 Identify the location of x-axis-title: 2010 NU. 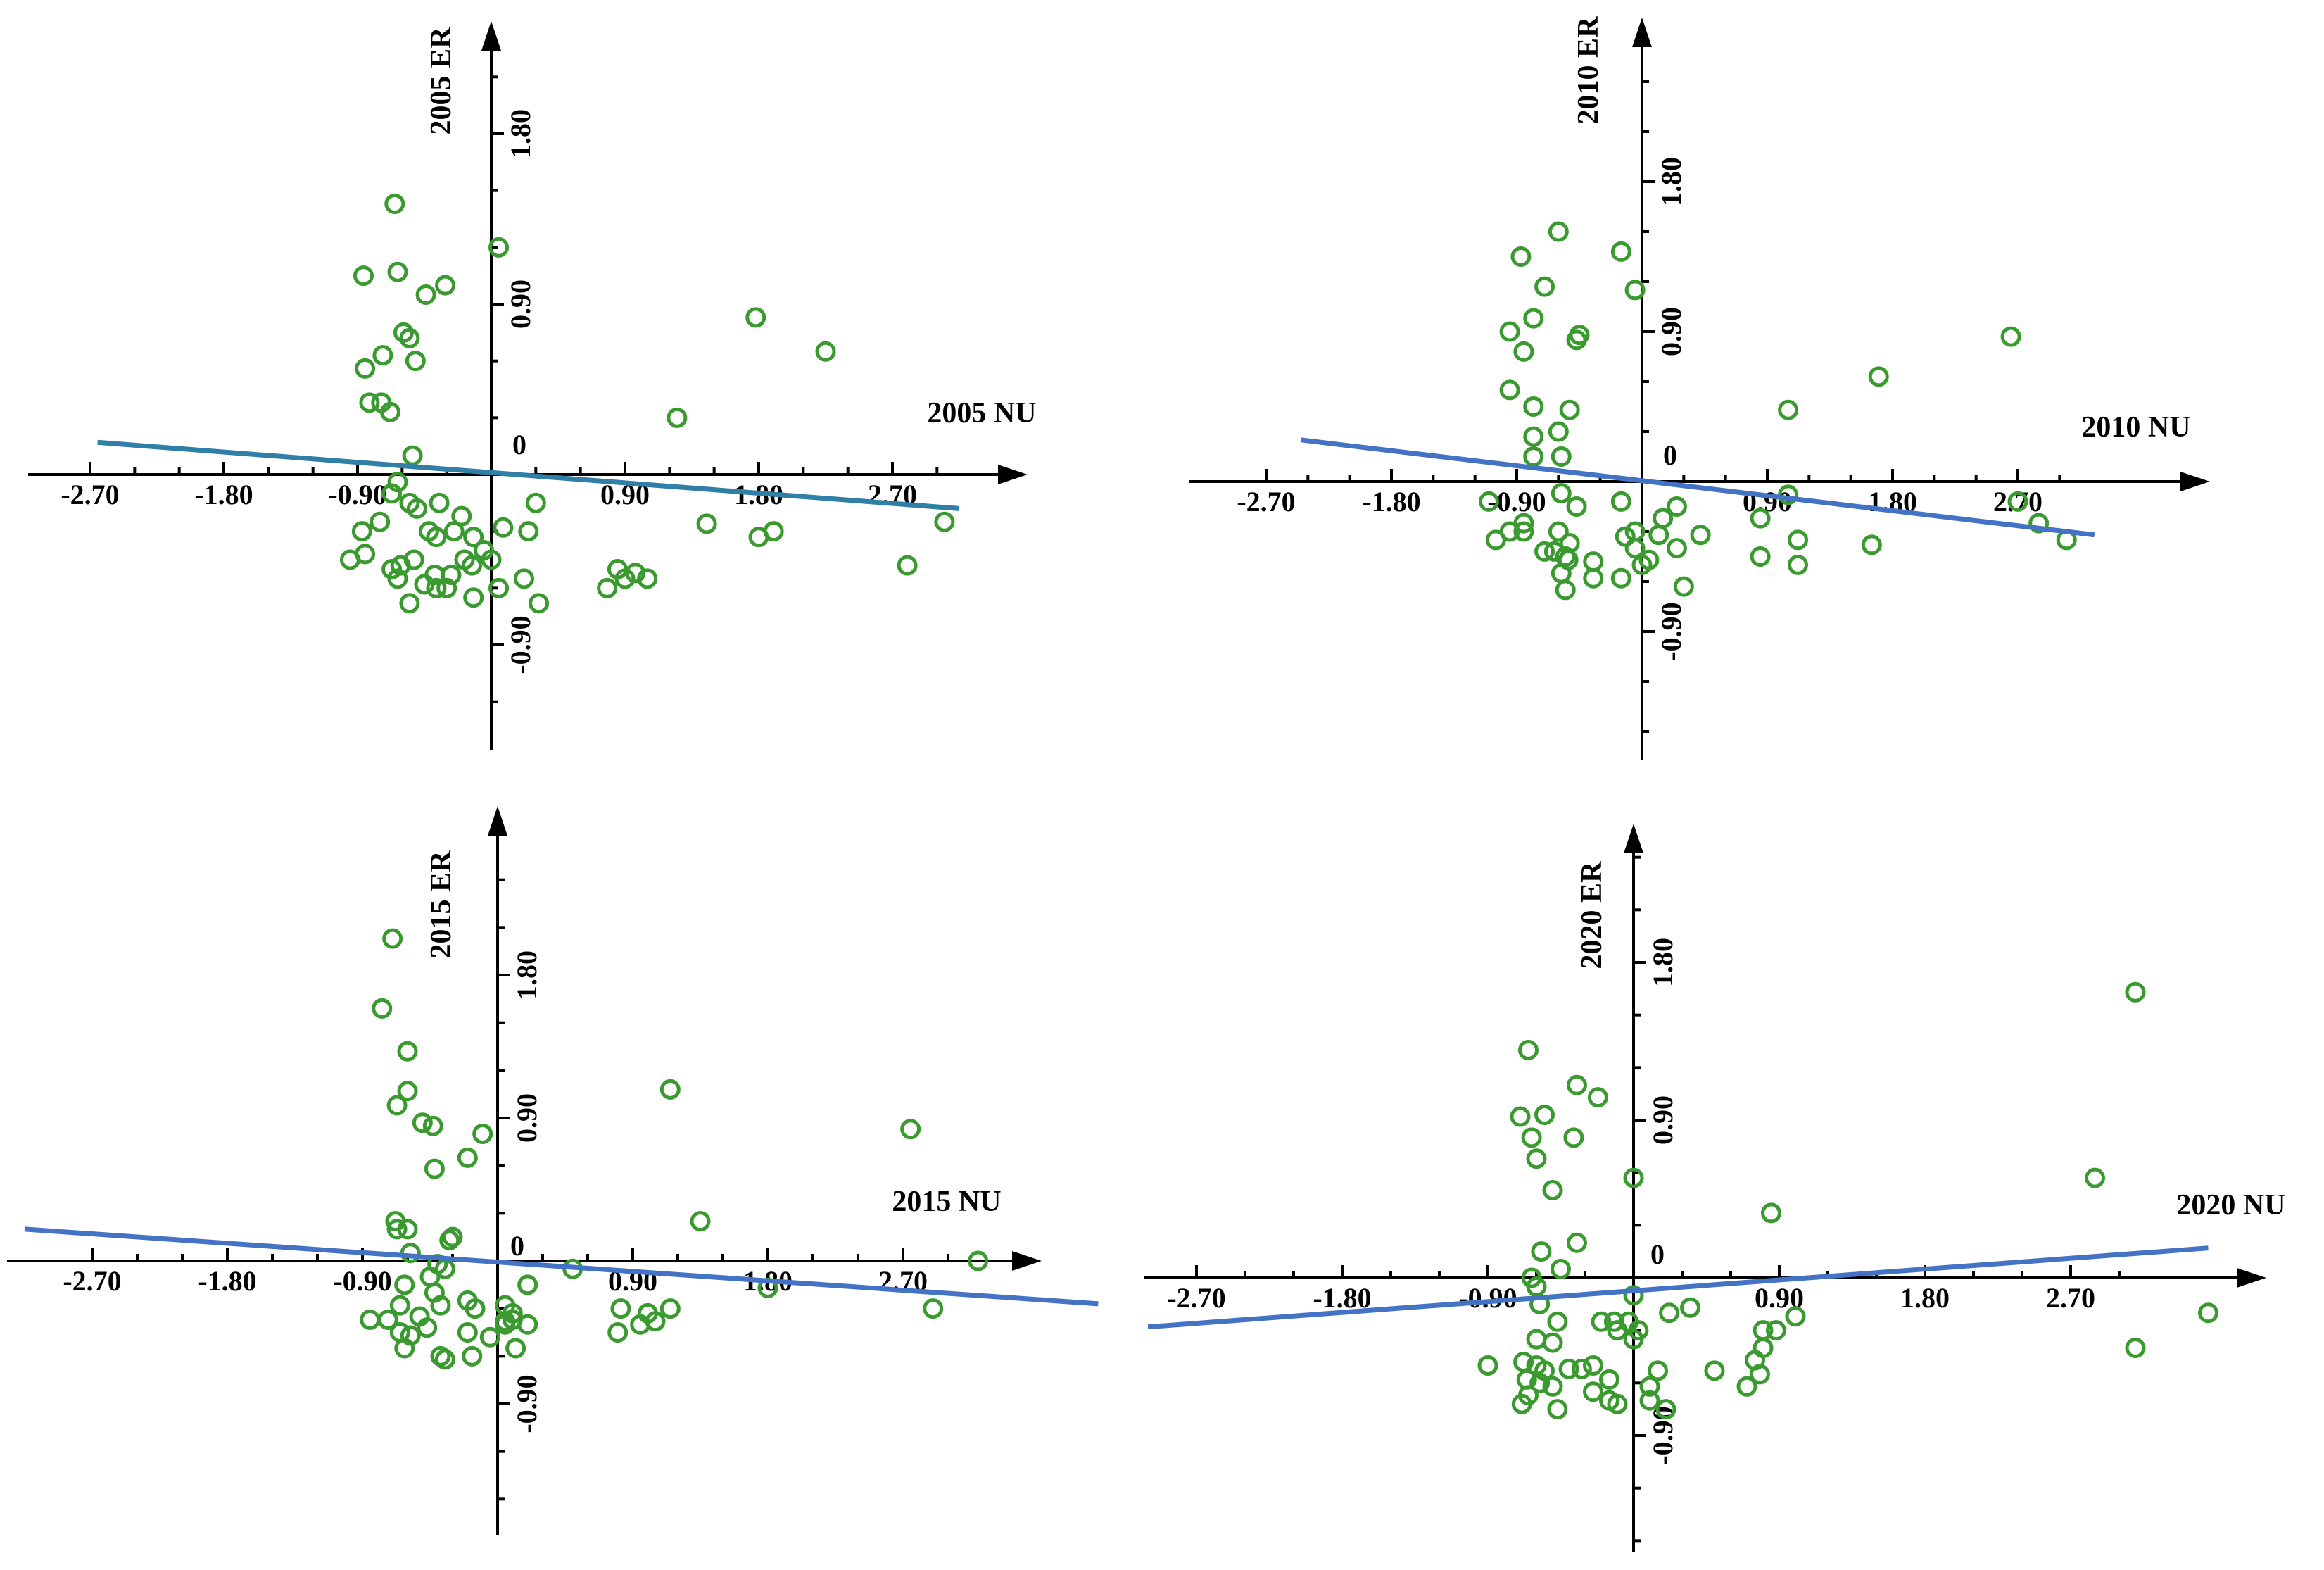
(2135, 427).